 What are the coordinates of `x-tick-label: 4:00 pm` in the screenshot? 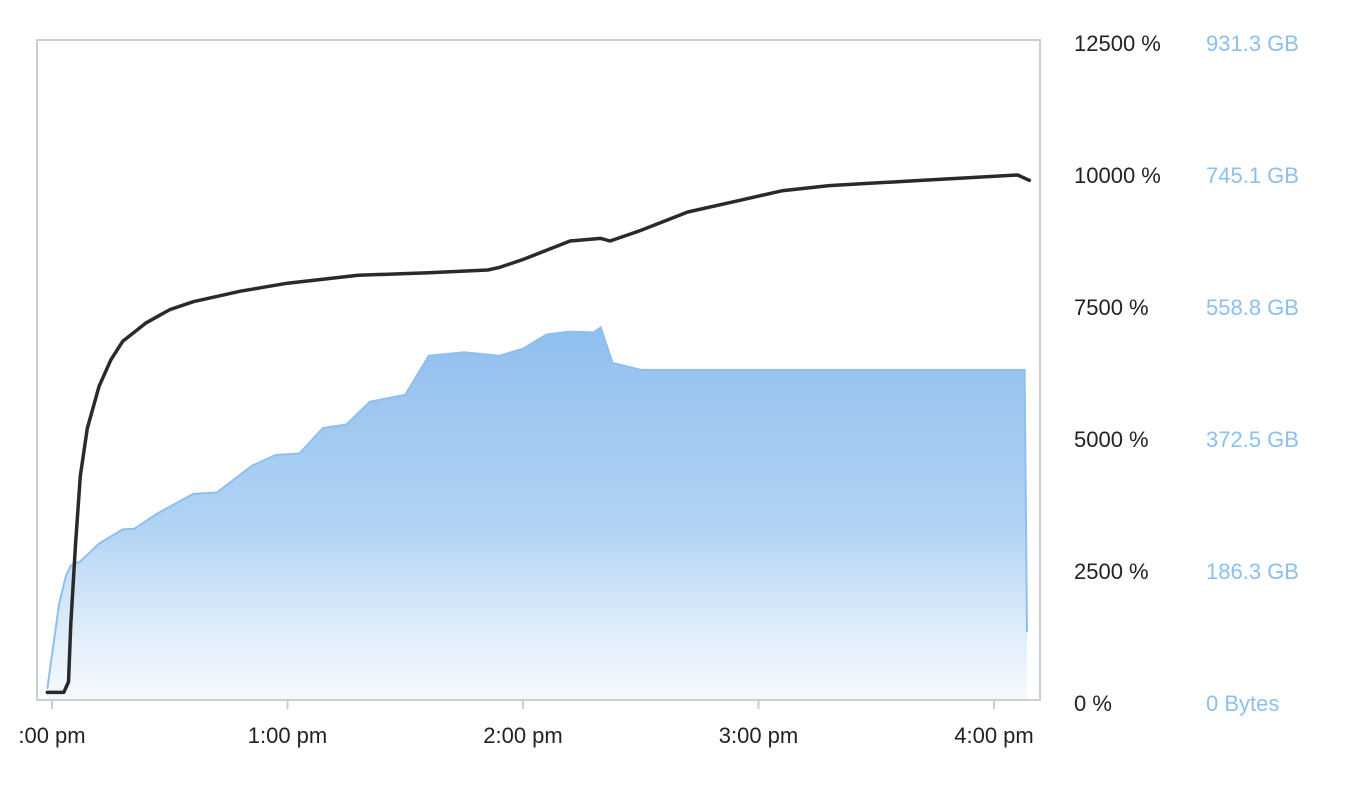 It's located at (994, 735).